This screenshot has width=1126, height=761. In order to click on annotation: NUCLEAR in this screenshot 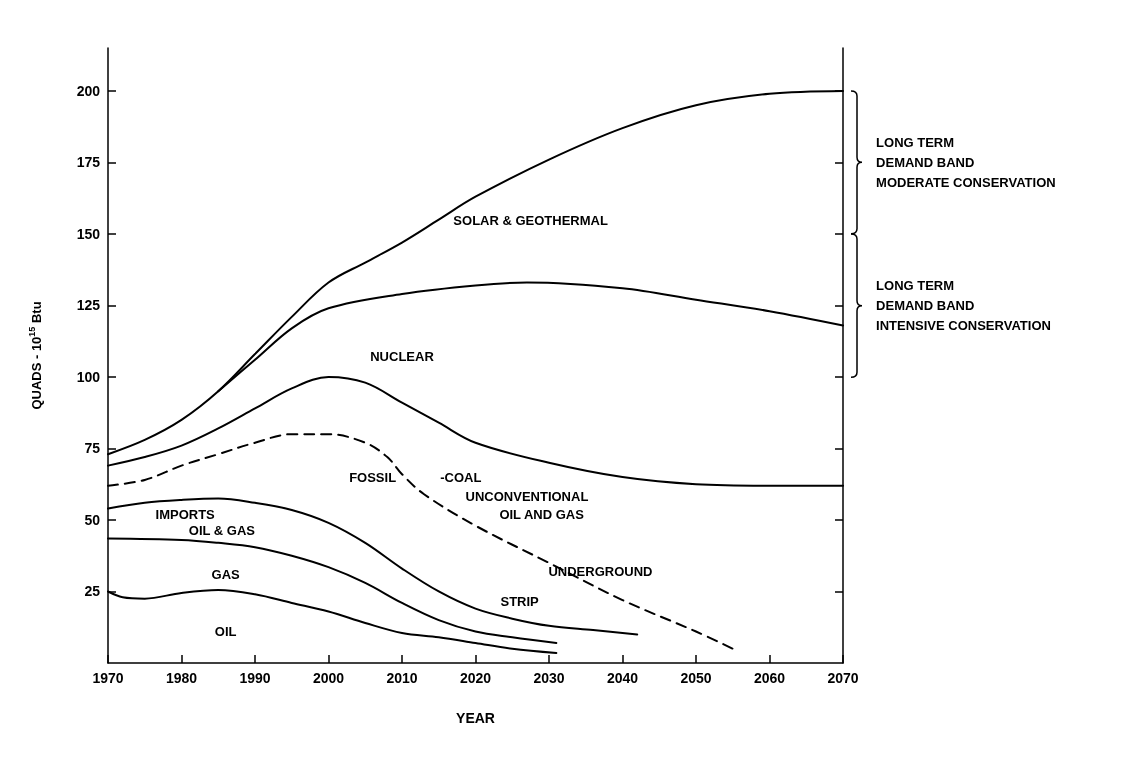, I will do `click(402, 357)`.